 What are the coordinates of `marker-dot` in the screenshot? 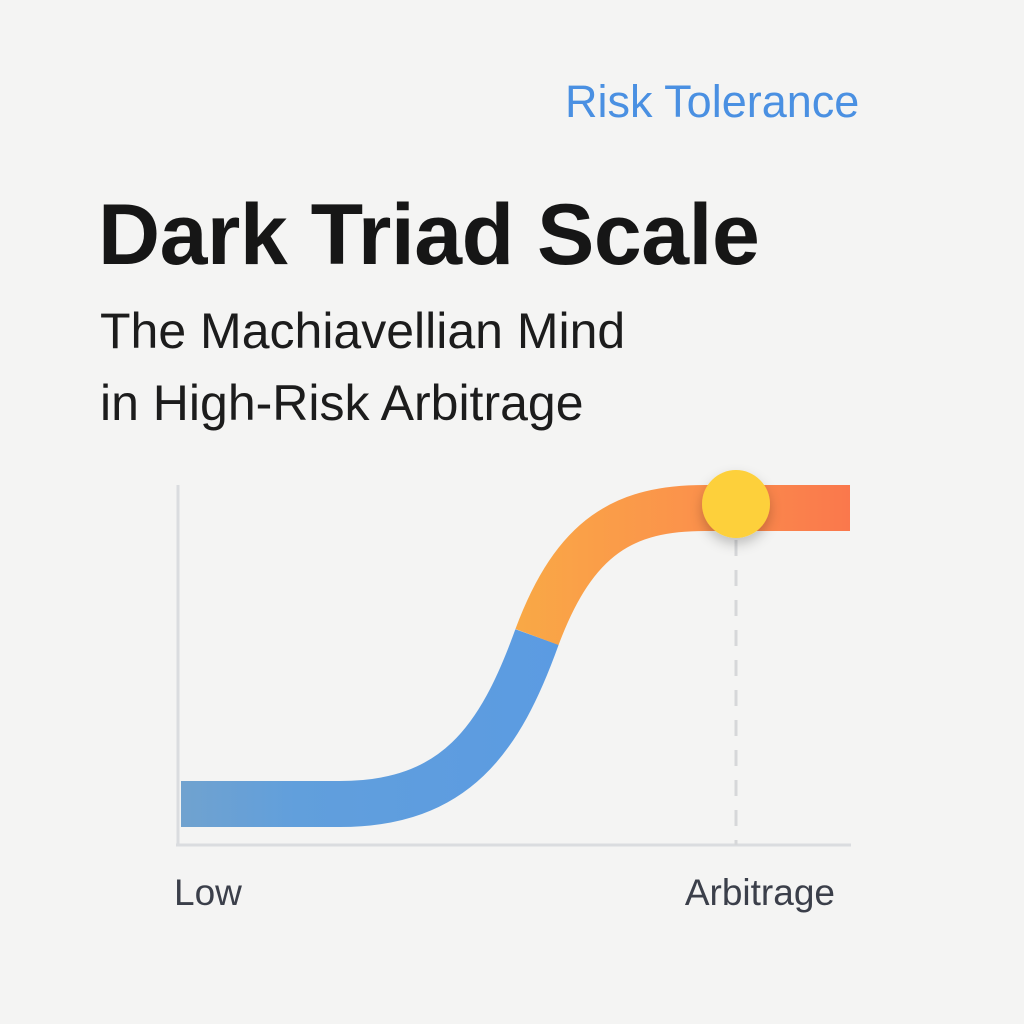 It's located at (736, 504).